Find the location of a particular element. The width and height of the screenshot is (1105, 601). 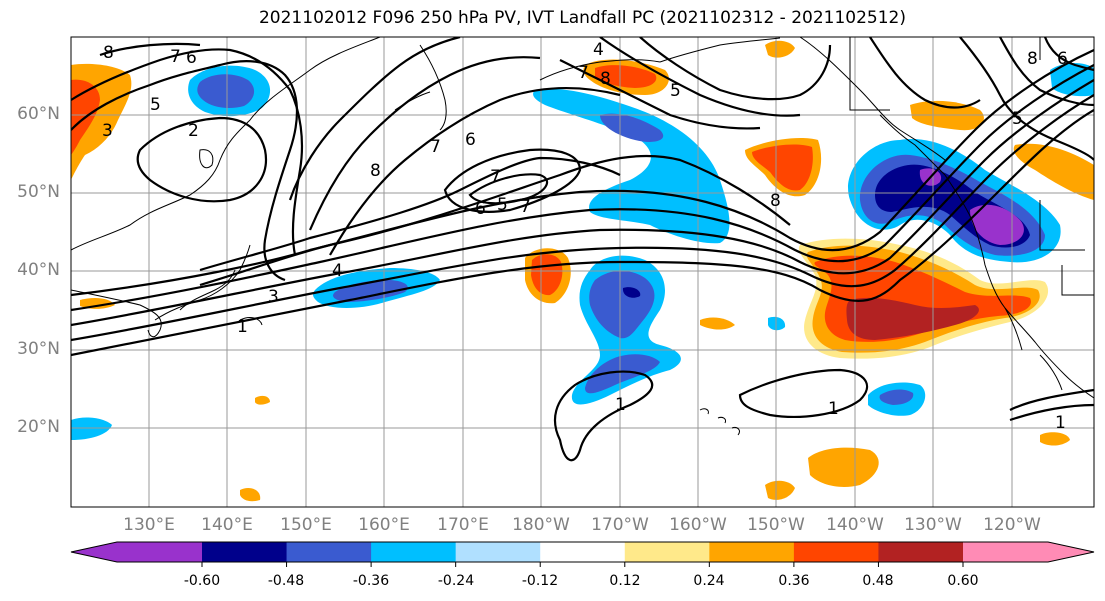

ivt-anom-positive-bering-core is located at coordinates (626, 76).